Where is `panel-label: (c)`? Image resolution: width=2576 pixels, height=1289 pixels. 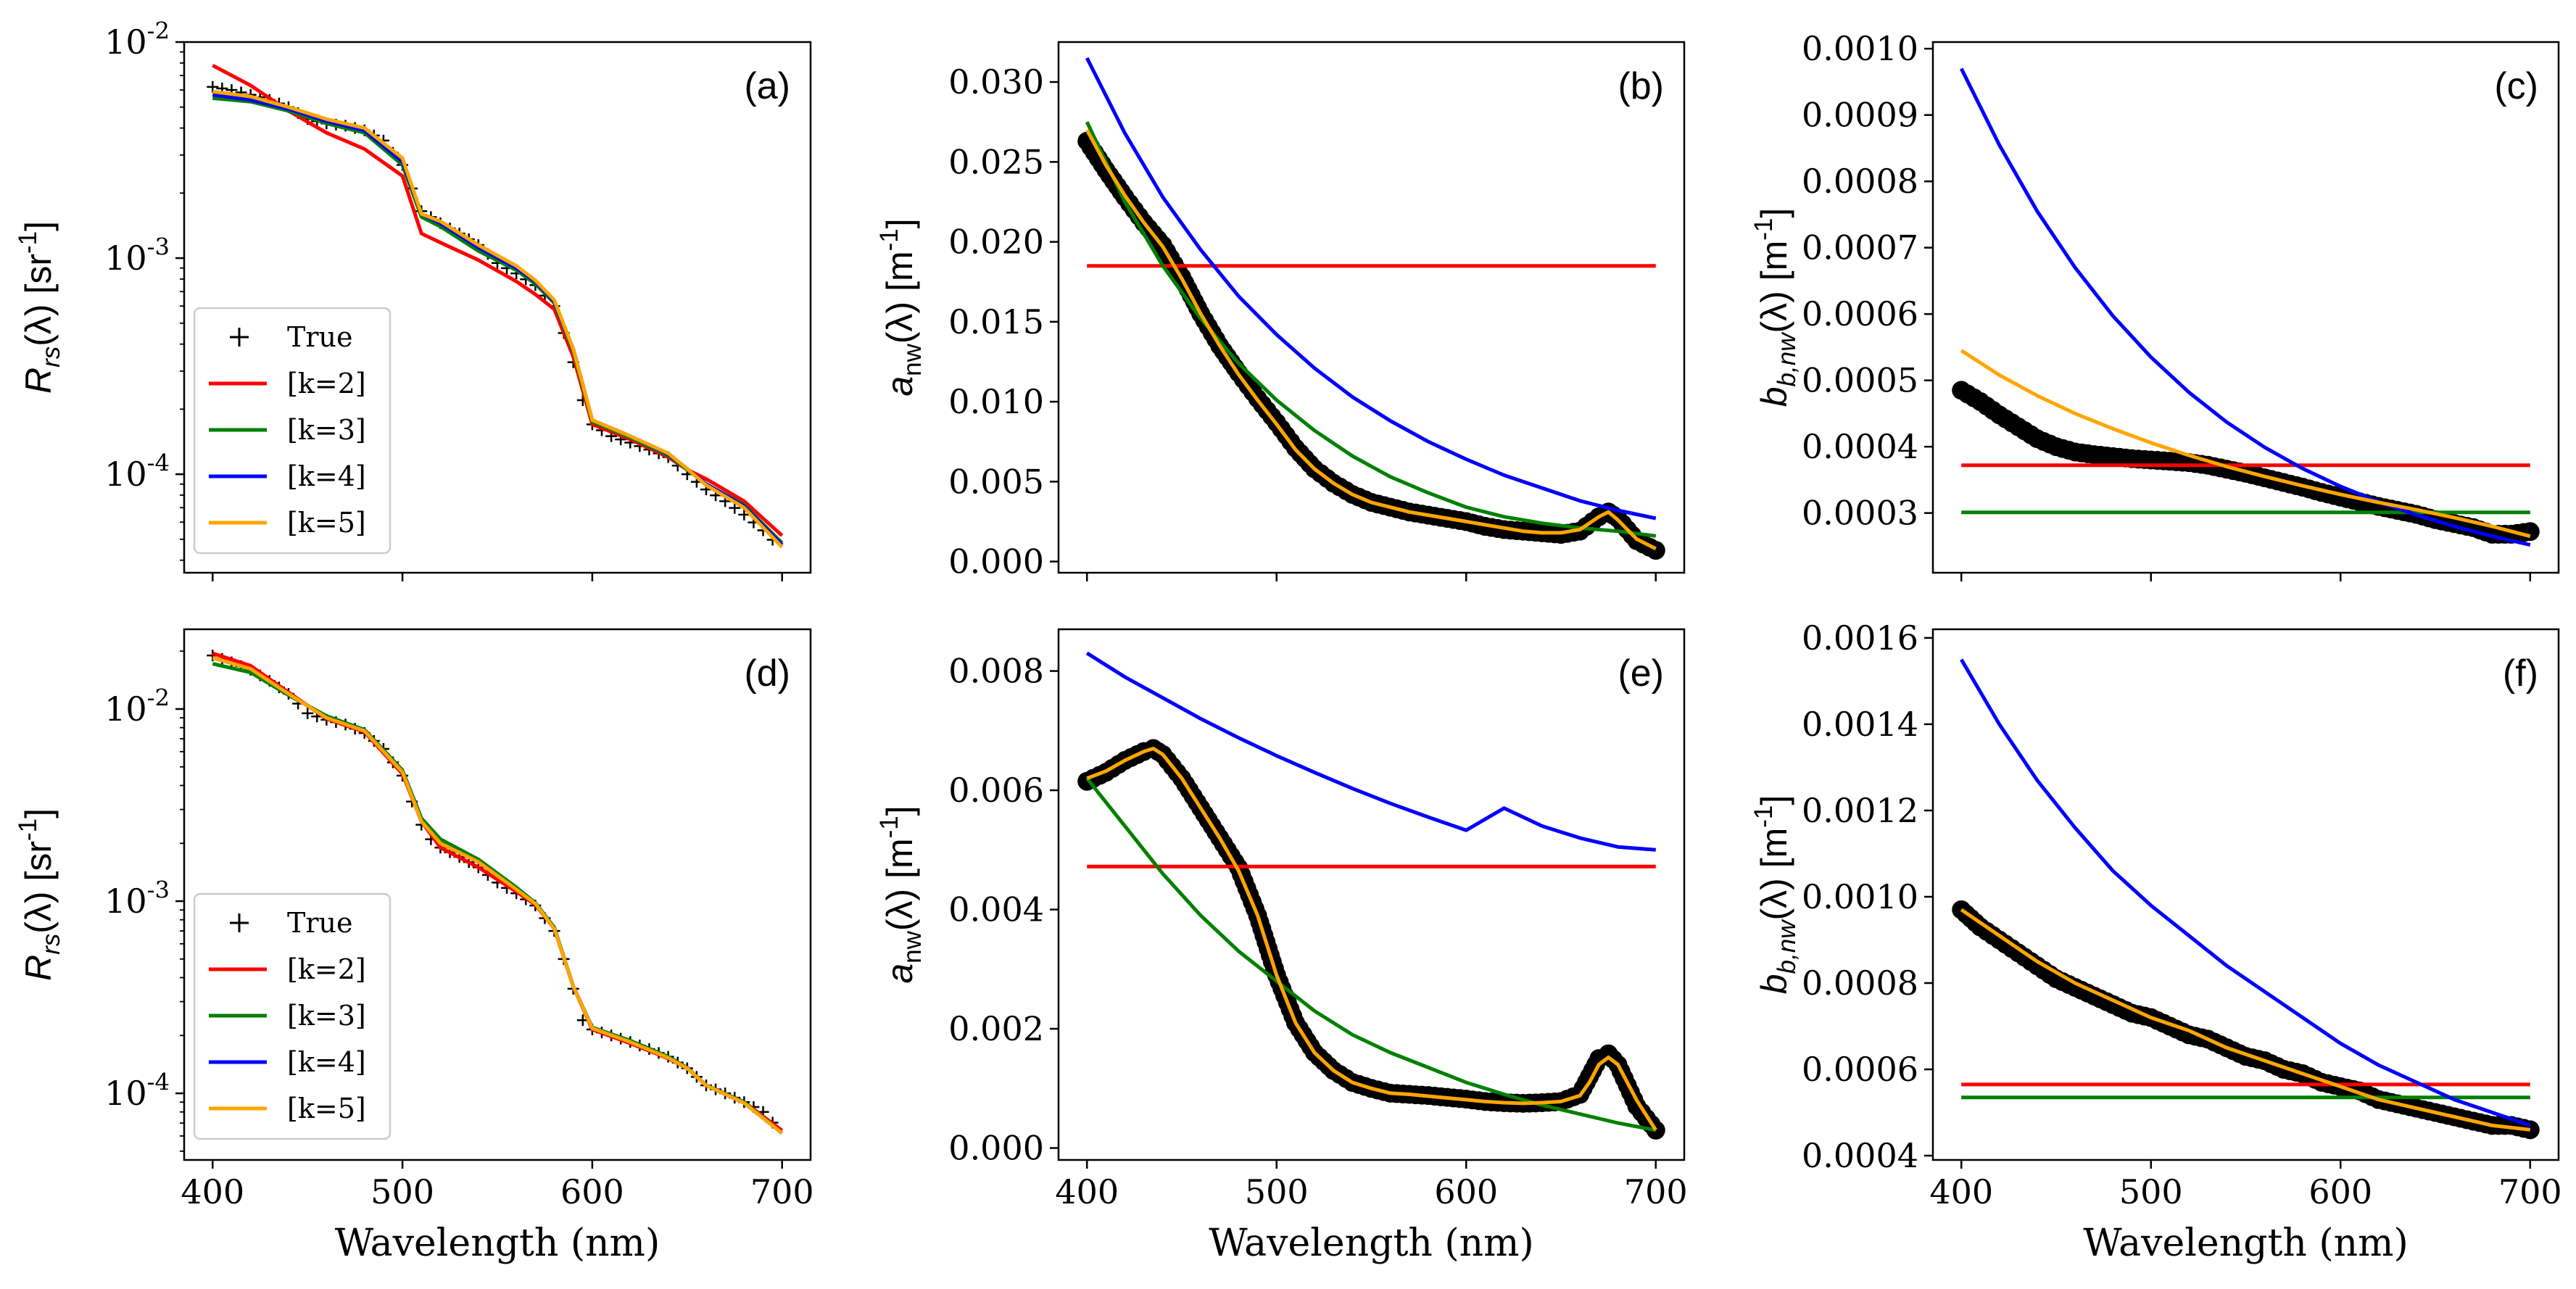
panel-label: (c) is located at coordinates (2516, 86).